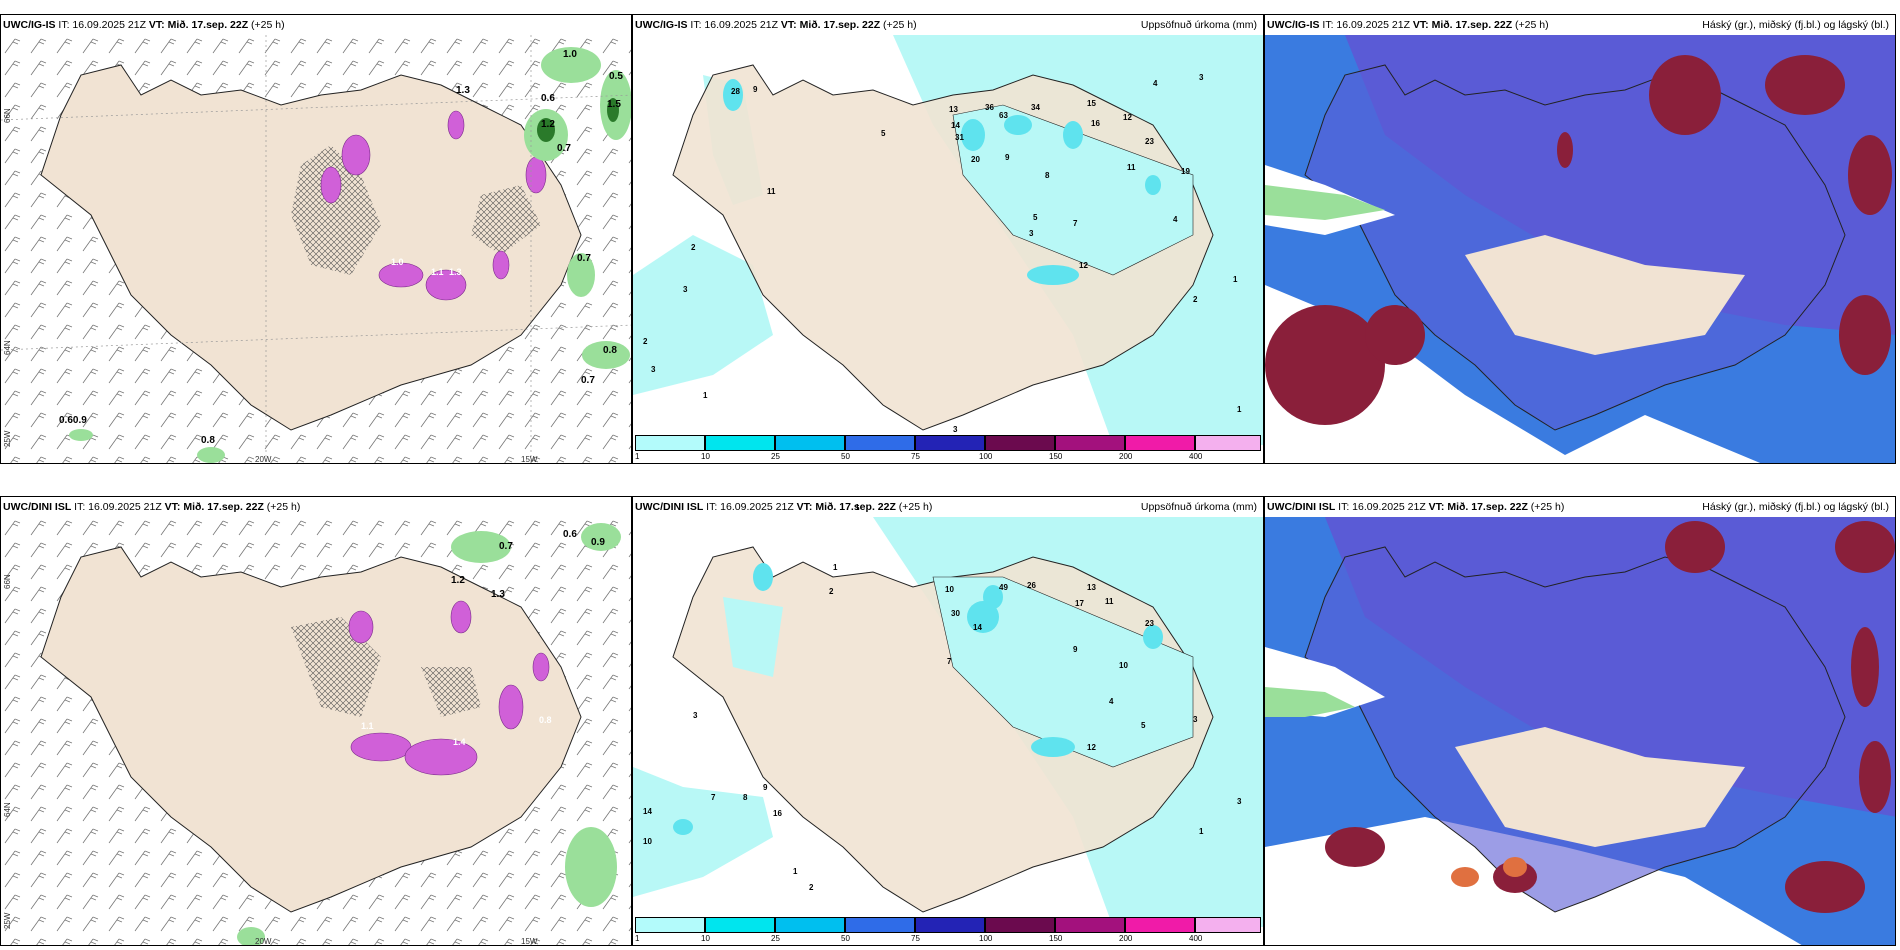 The height and width of the screenshot is (950, 1900). Describe the element at coordinates (1123, 665) in the screenshot. I see `precip-value: 10` at that location.